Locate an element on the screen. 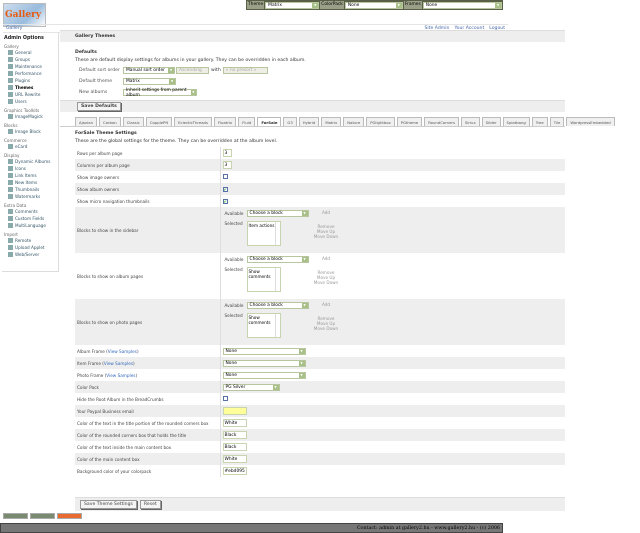  sidebar-item-performance: Performance is located at coordinates (30, 73).